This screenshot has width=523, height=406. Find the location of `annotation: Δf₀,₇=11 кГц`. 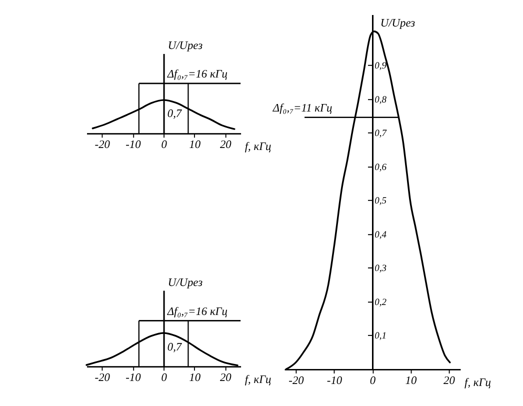

annotation: Δf₀,₇=11 кГц is located at coordinates (302, 108).